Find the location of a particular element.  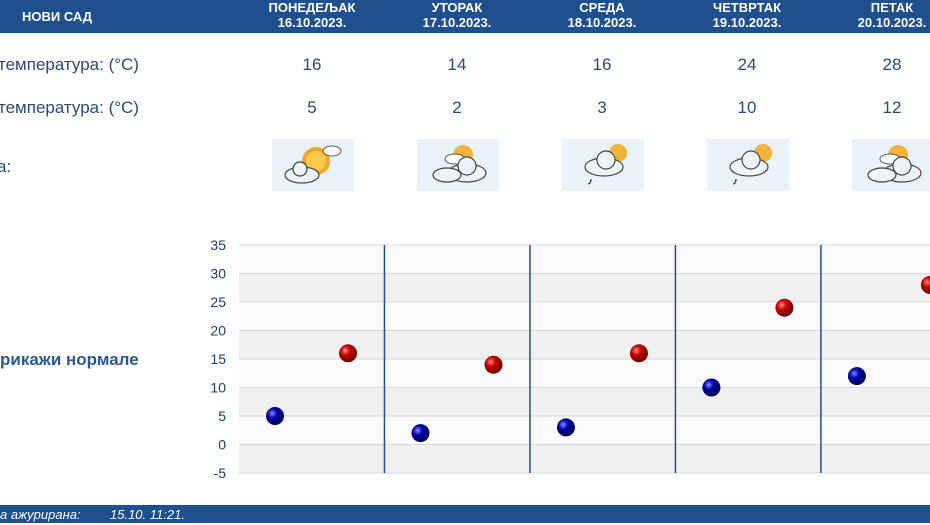

max-temp-value: 24 is located at coordinates (747, 64).